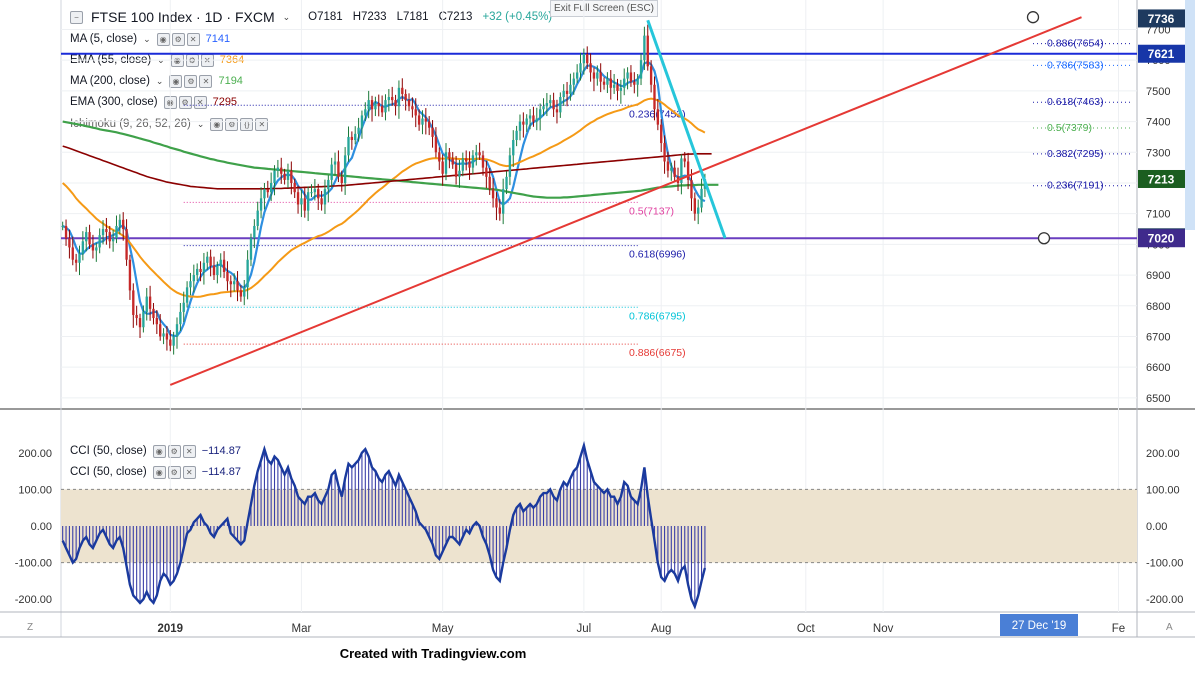 This screenshot has width=1195, height=673. I want to click on legend-ema55: EMA (55, close) ⌄ ◉ ⚙ ✕ 7364, so click(157, 60).